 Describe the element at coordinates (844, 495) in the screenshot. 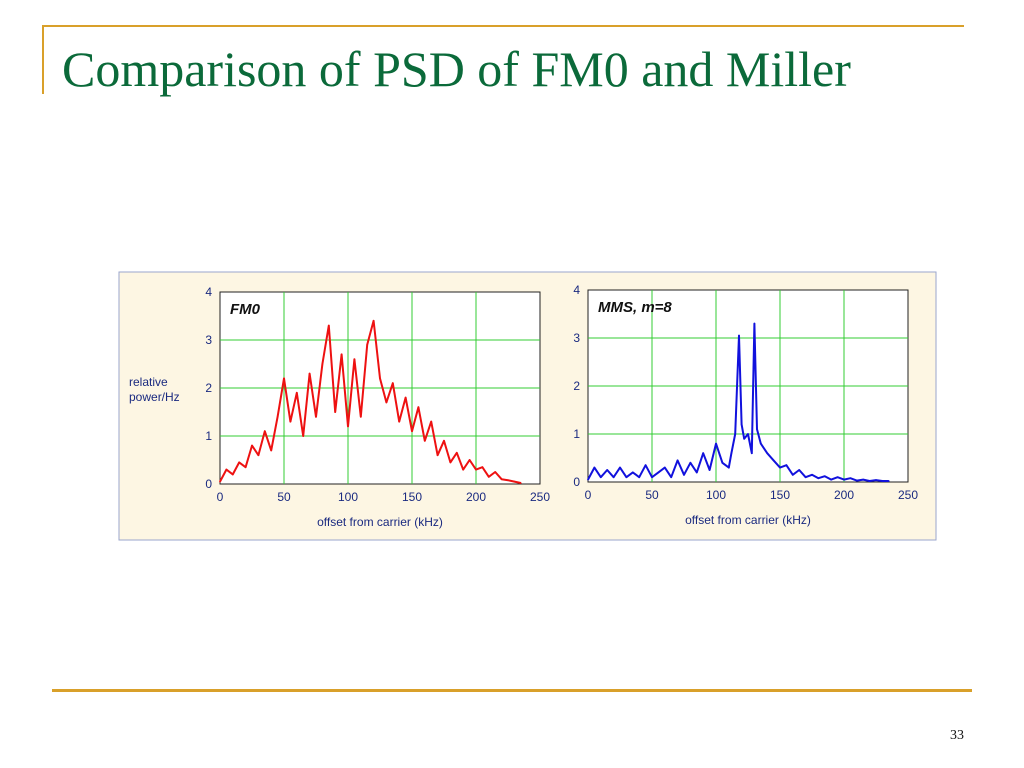

I see `miller-x-tick-label: 200` at that location.